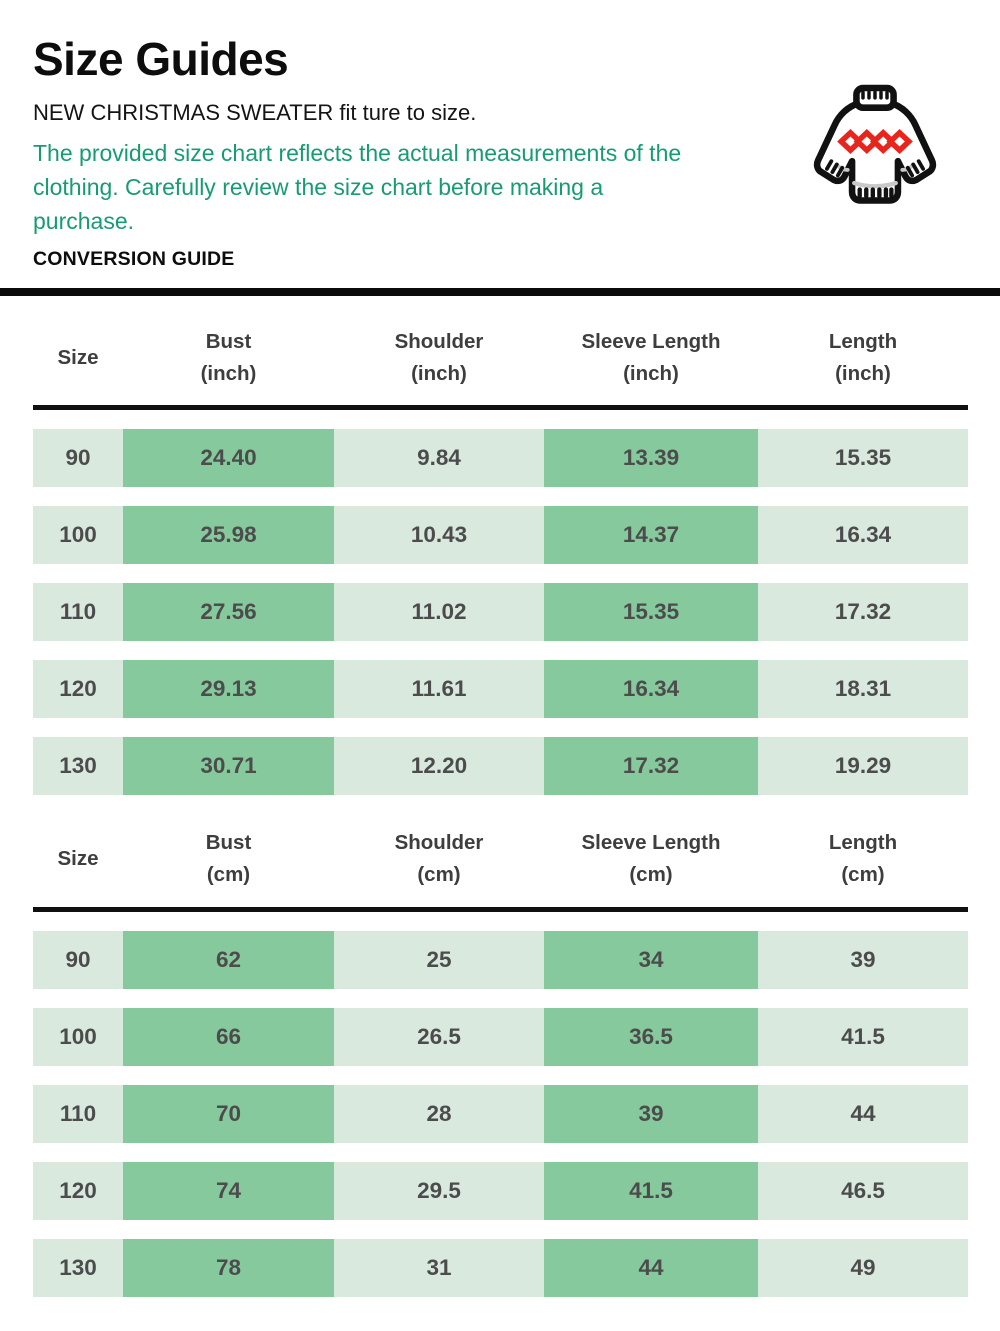  Describe the element at coordinates (134, 258) in the screenshot. I see `conversion-guide-label: CONVERSION GUIDE` at that location.